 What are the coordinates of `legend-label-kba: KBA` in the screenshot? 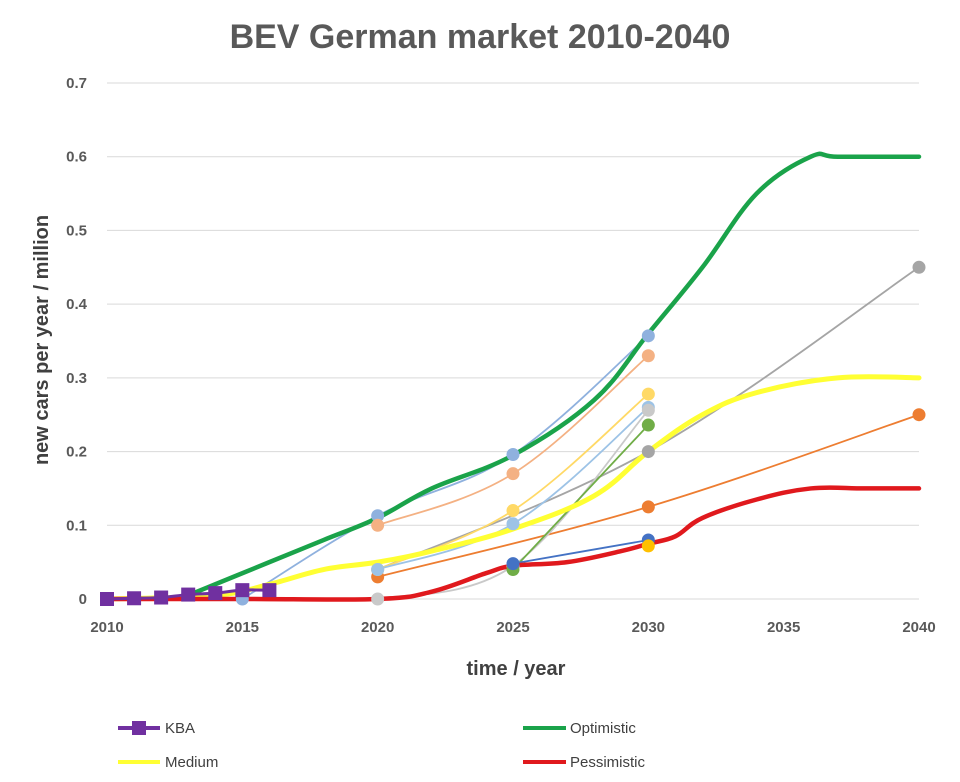 It's located at (180, 728).